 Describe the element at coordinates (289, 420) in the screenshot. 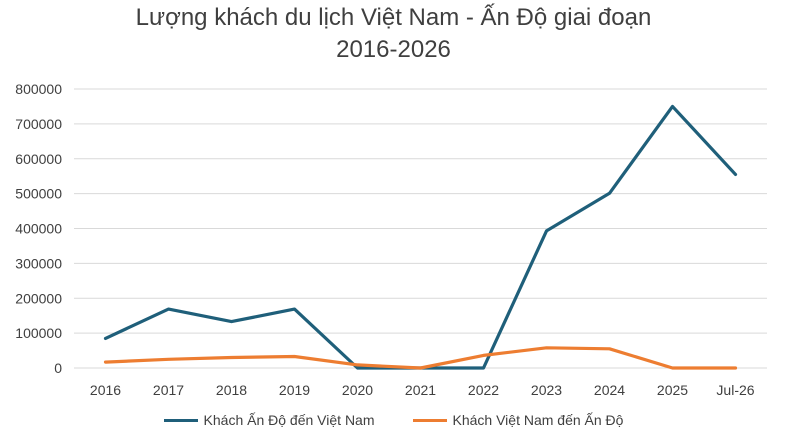

I see `legend-label-india-to-vietnam: Khách Ấn Độ đến Việt Nam` at that location.